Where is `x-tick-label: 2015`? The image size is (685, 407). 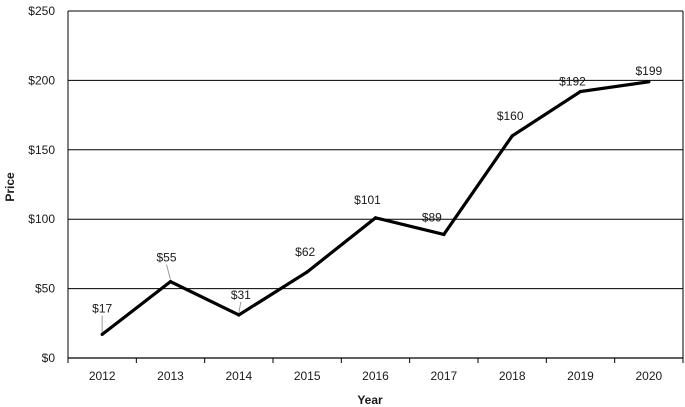 x-tick-label: 2015 is located at coordinates (307, 376).